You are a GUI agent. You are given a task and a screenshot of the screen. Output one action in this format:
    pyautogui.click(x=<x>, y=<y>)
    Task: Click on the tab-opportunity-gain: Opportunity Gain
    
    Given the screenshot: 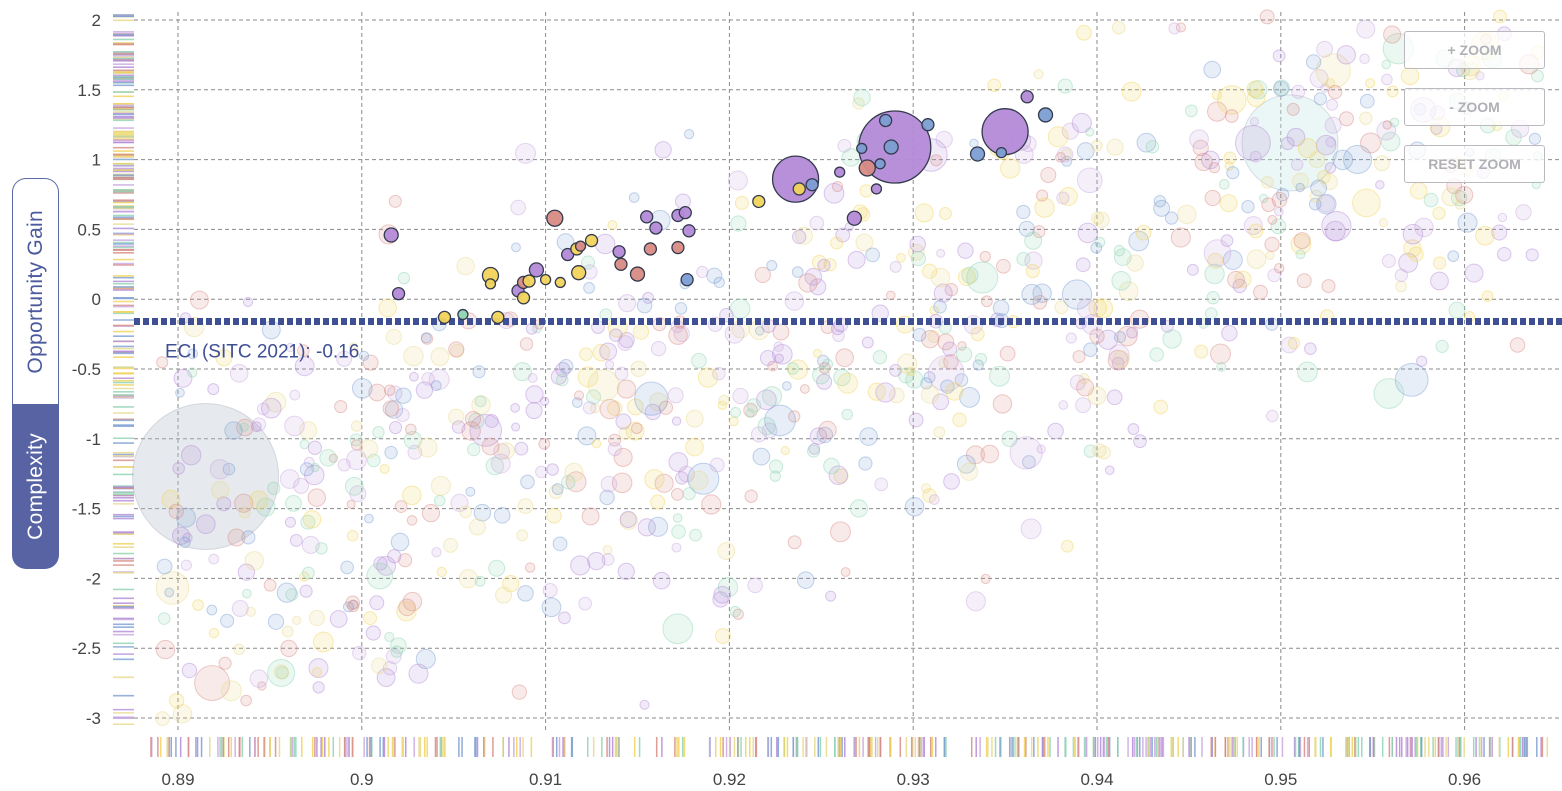 What is the action you would take?
    pyautogui.click(x=35, y=291)
    